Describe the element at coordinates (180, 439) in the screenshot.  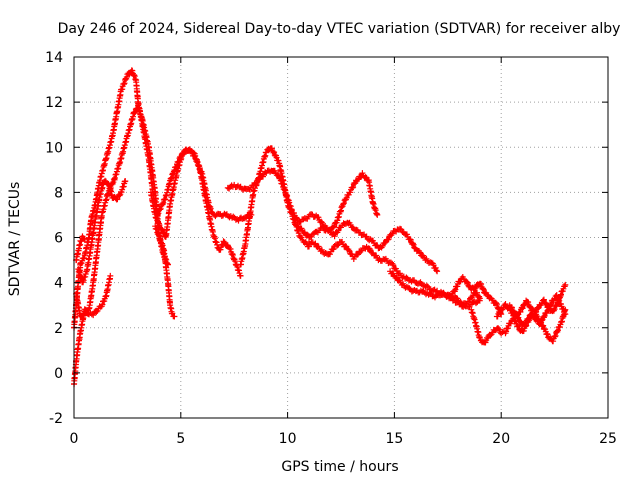
I see `x-tick-label: 5` at that location.